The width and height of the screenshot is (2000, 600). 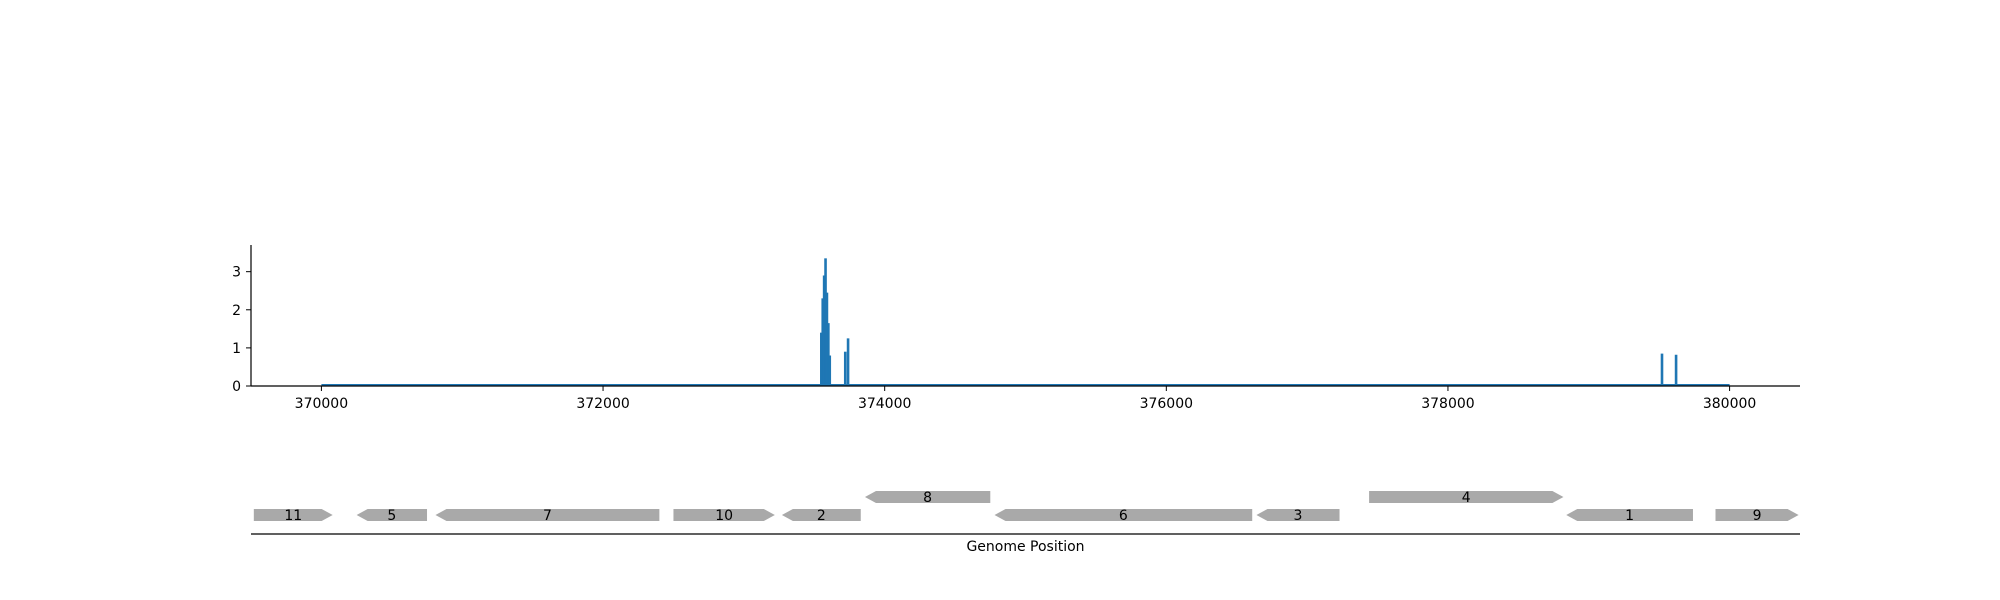 I want to click on gene-label: 9, so click(x=1757, y=516).